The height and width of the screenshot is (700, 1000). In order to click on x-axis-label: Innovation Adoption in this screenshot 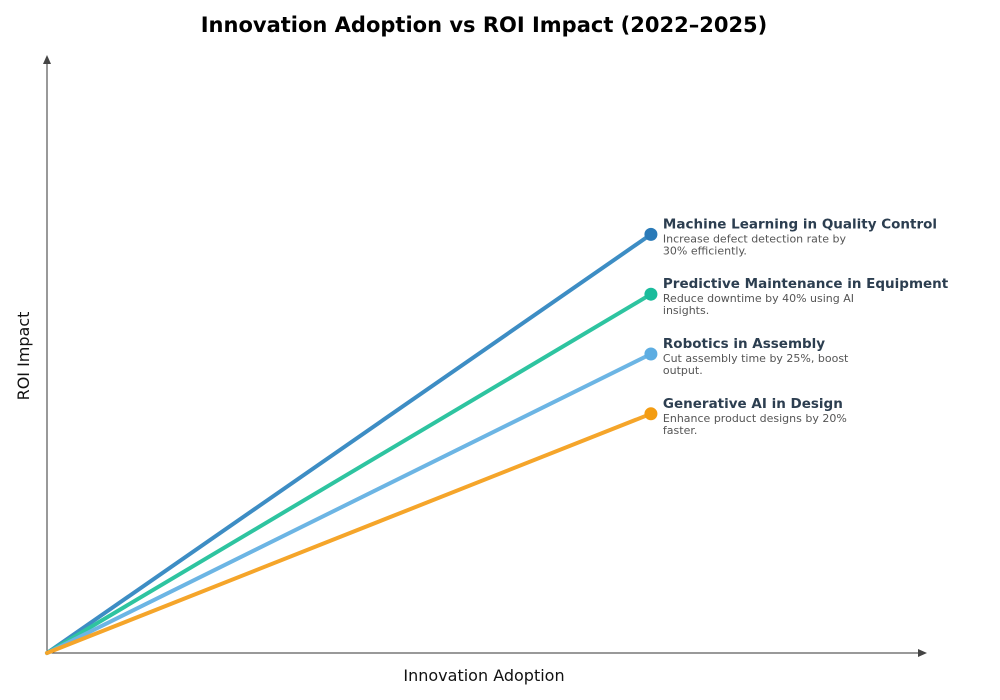, I will do `click(483, 675)`.